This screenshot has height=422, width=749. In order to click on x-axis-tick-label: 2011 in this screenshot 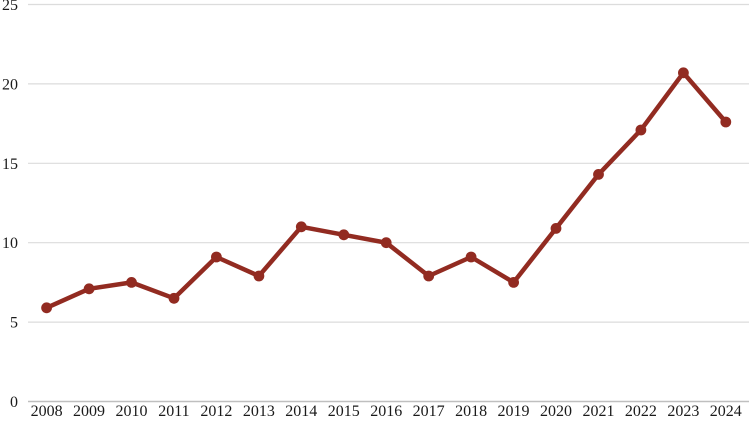, I will do `click(173, 411)`.